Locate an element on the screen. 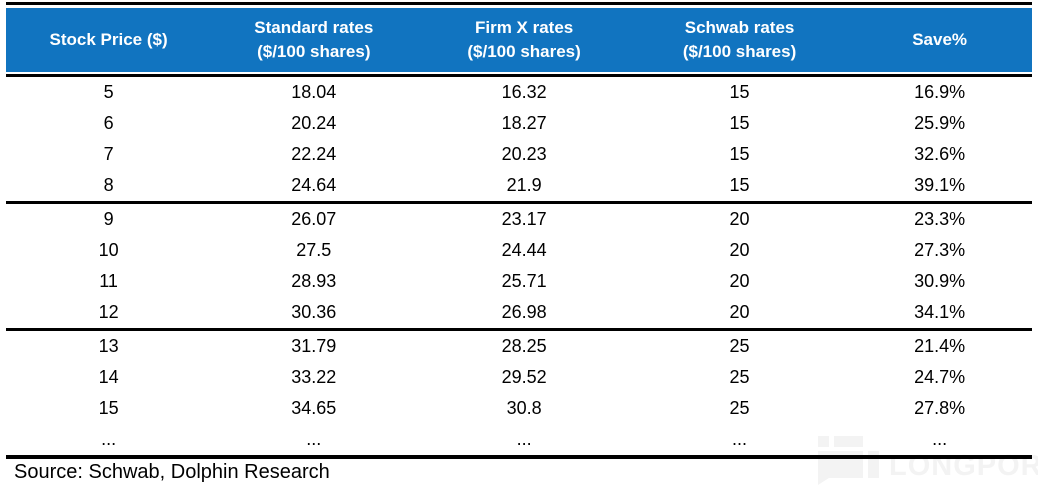 Image resolution: width=1038 pixels, height=494 pixels. table-row: 11 28.93 25.71 20 30.9% is located at coordinates (519, 281).